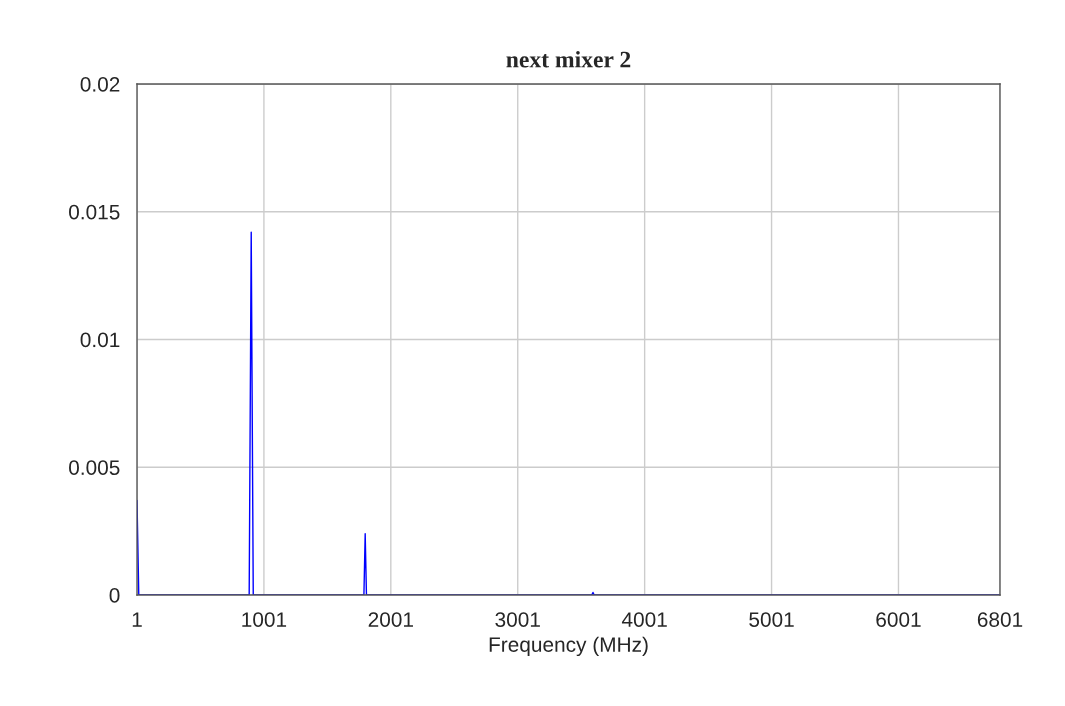 The width and height of the screenshot is (1065, 706). I want to click on chart-title: next mixer 2, so click(568, 59).